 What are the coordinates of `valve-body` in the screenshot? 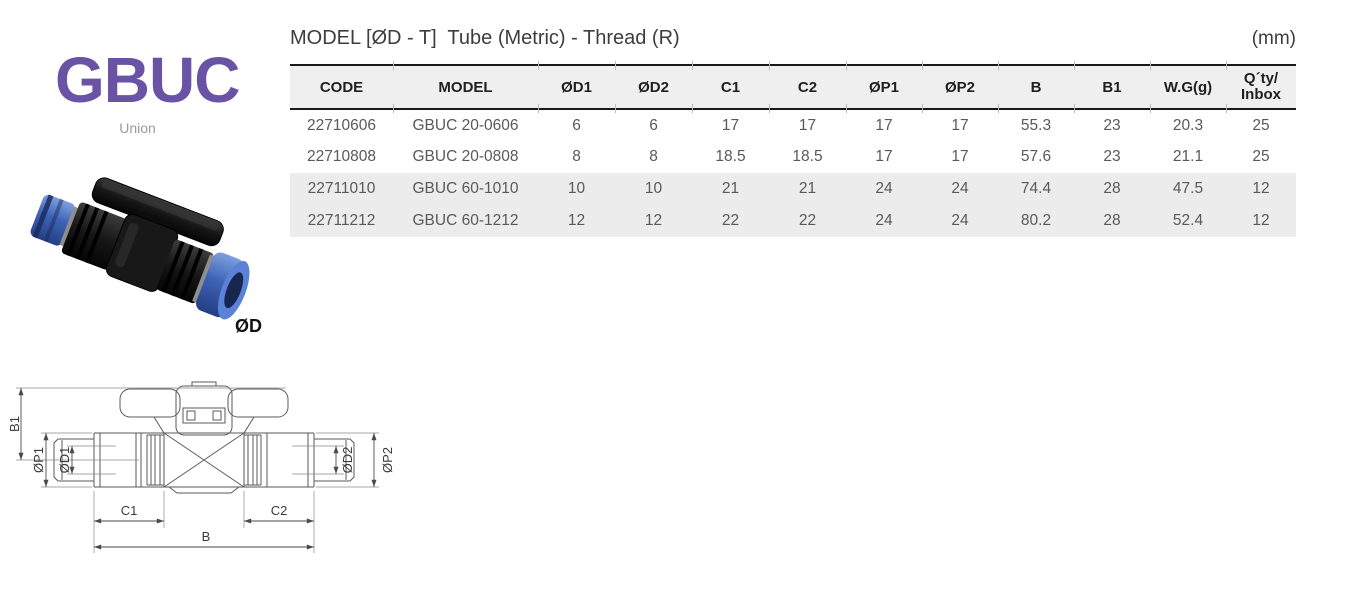 It's located at (142, 252).